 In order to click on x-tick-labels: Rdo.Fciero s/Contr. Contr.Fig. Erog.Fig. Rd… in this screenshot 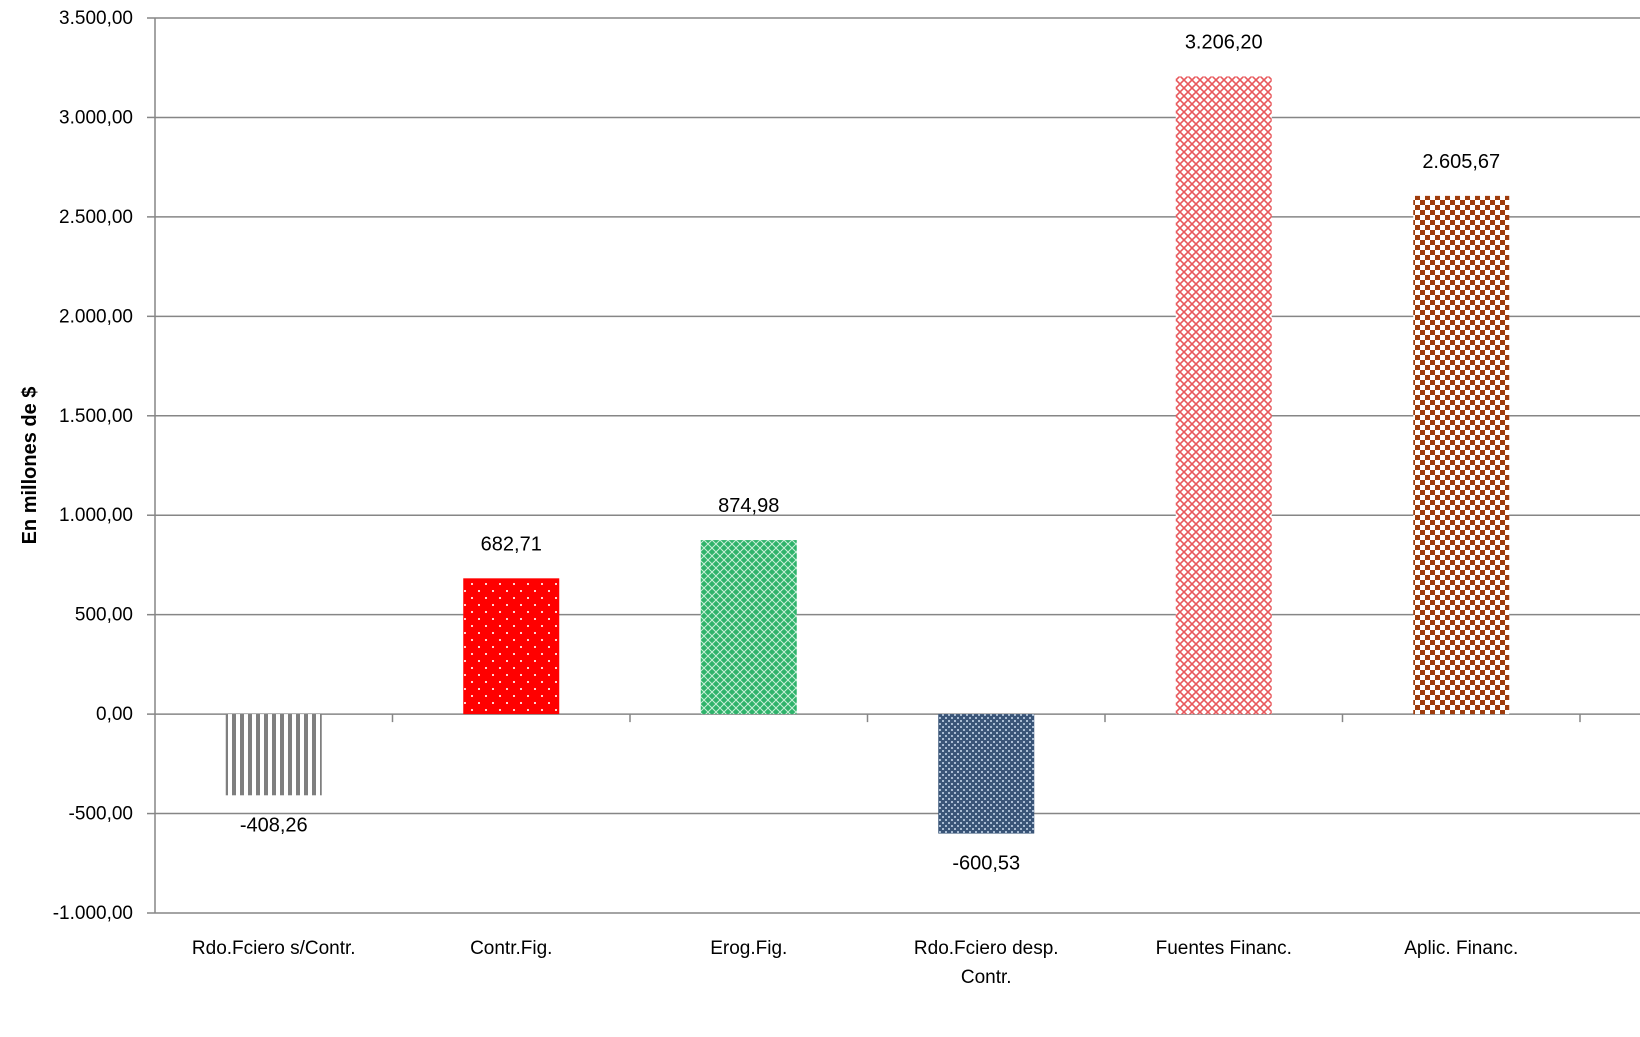, I will do `click(855, 963)`.